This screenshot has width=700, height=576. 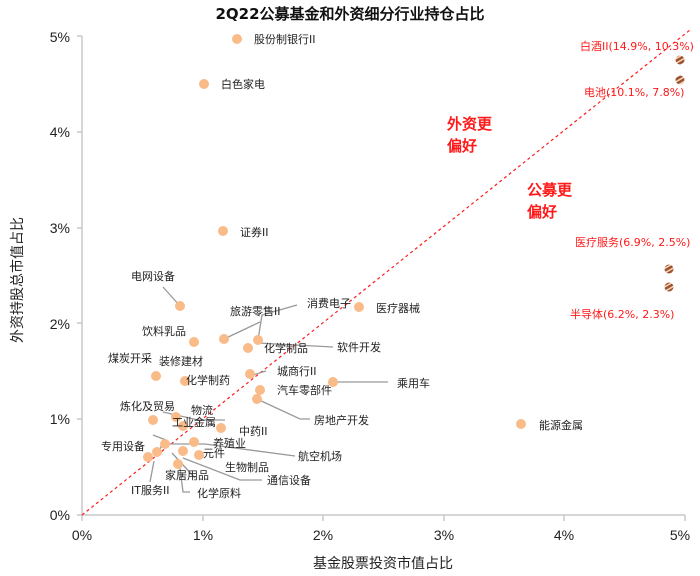 I want to click on y-axis, so click(x=80, y=275).